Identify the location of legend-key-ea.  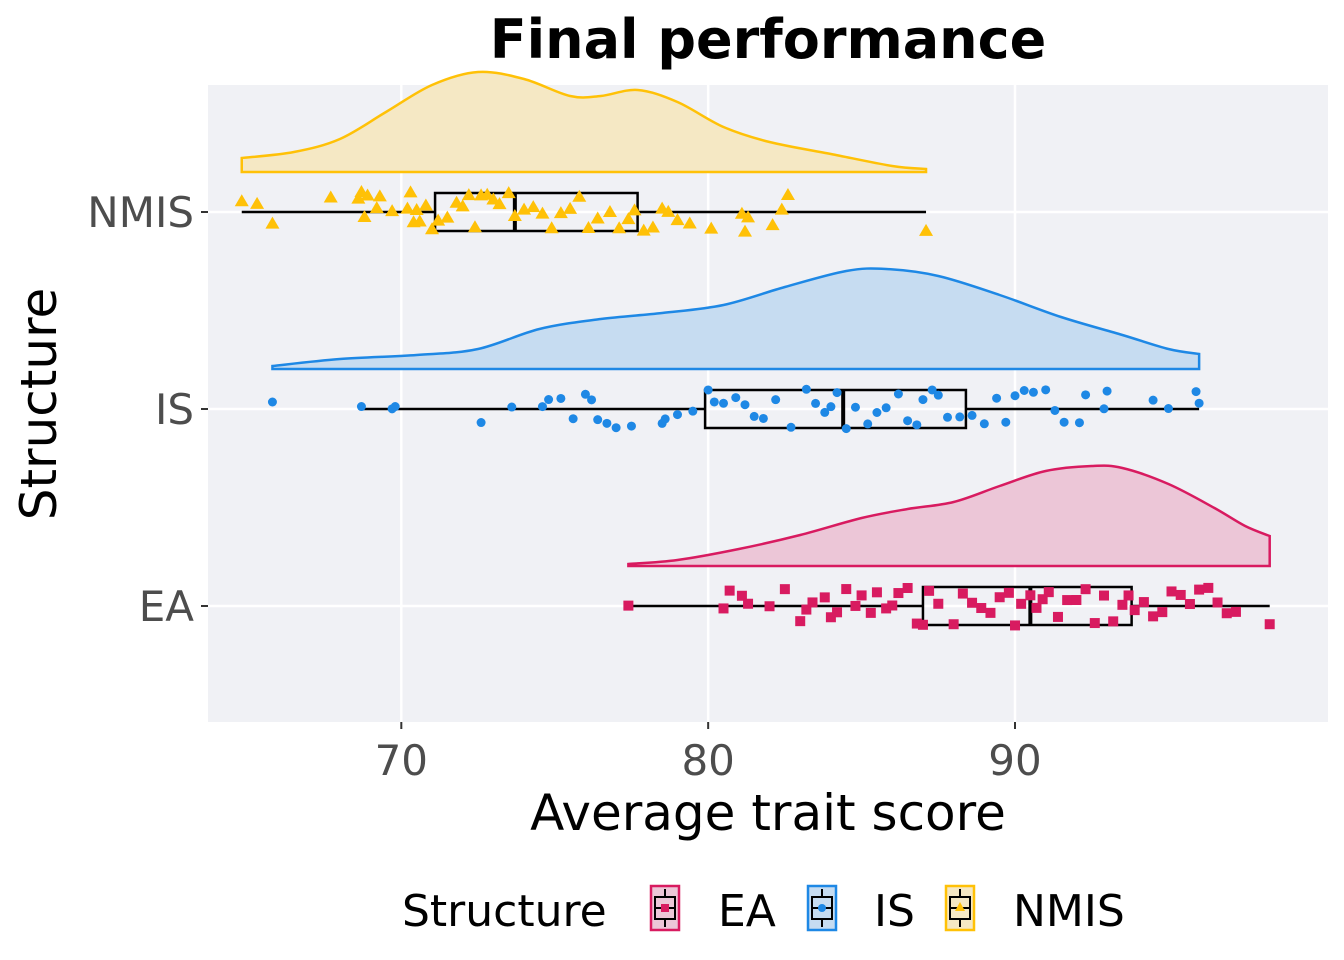
(665, 908).